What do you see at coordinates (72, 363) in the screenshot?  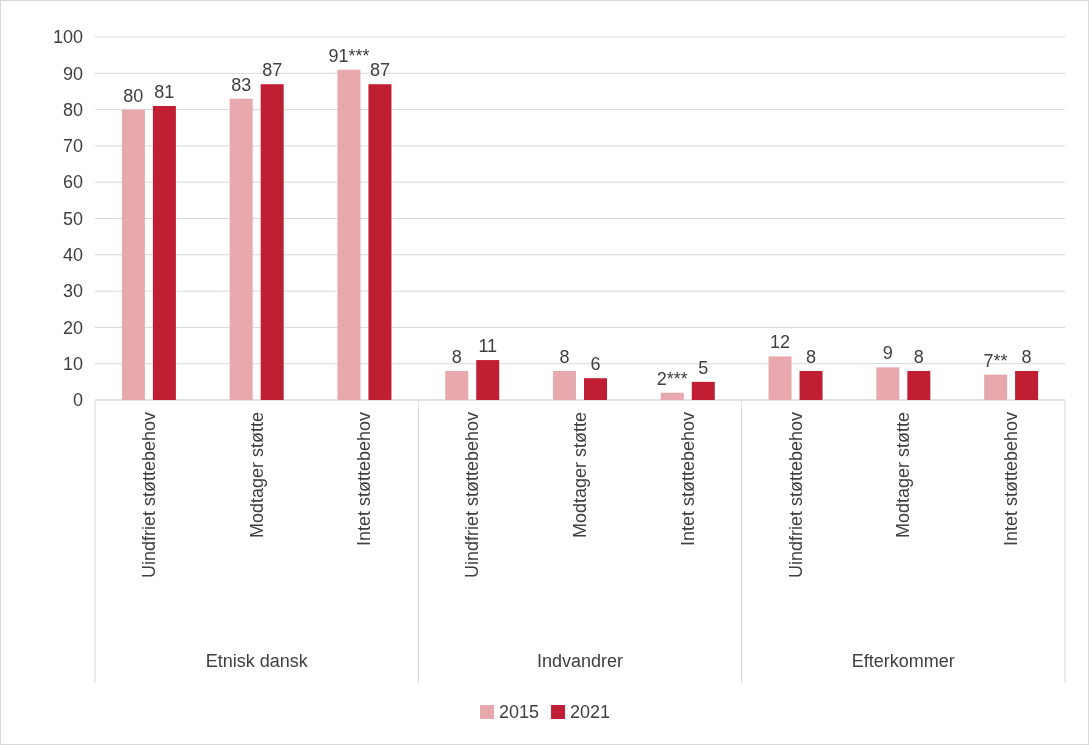 I see `y-tick-label: 10` at bounding box center [72, 363].